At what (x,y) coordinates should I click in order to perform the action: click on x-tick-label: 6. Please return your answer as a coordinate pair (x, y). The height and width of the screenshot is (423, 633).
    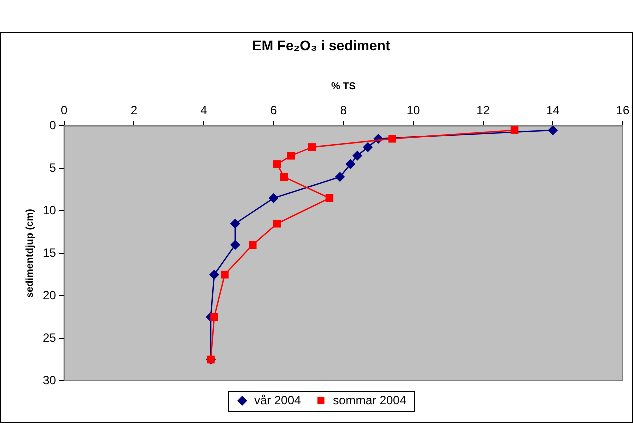
    Looking at the image, I should click on (274, 110).